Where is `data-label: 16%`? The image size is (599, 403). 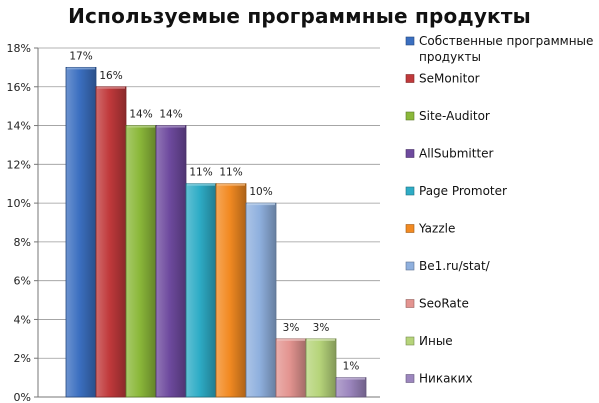 data-label: 16% is located at coordinates (110, 76).